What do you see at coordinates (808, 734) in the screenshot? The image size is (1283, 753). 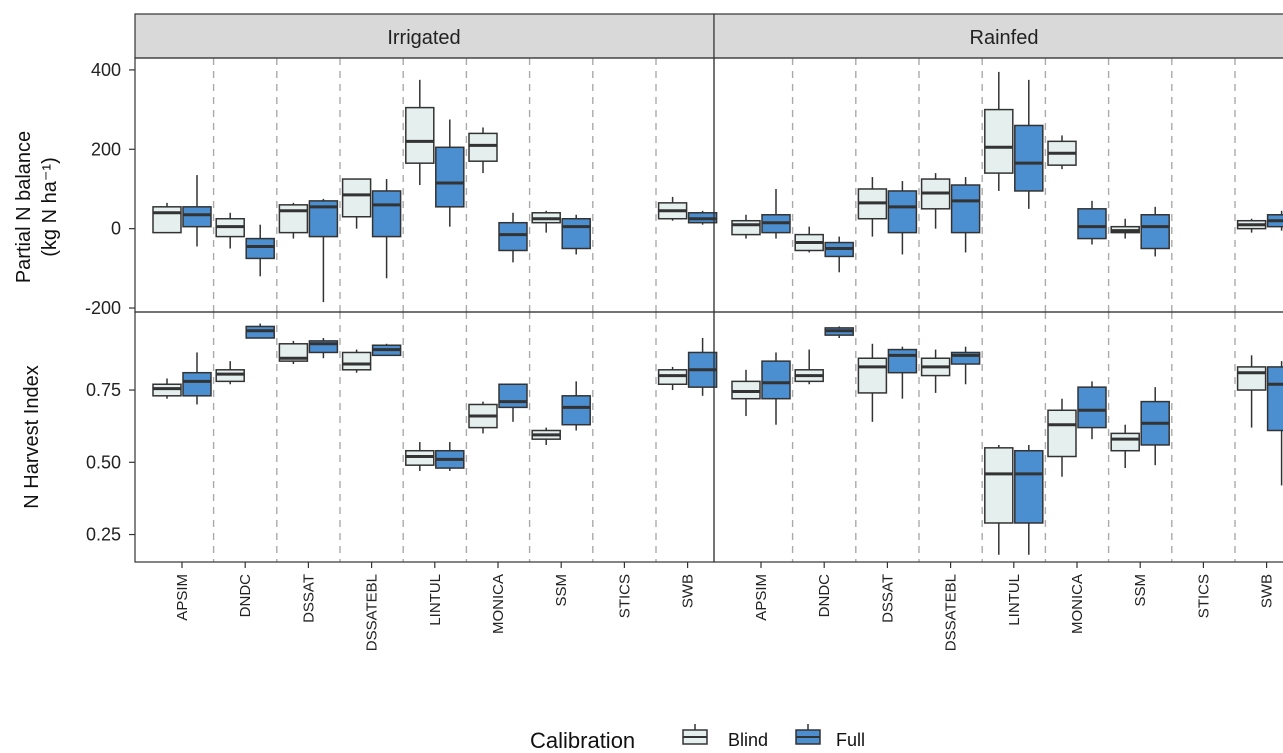 I see `legend-key-full` at bounding box center [808, 734].